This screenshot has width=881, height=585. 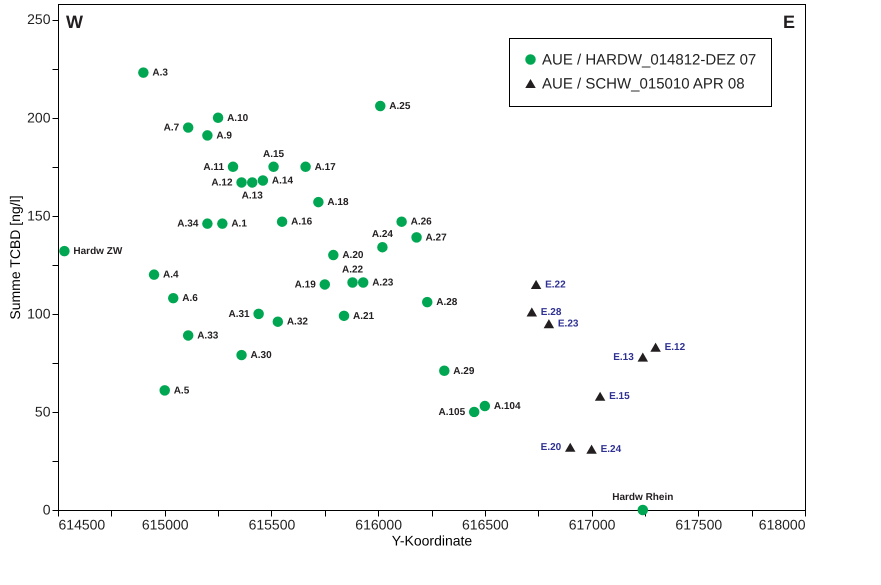 What do you see at coordinates (383, 234) in the screenshot?
I see `annotation: A.24` at bounding box center [383, 234].